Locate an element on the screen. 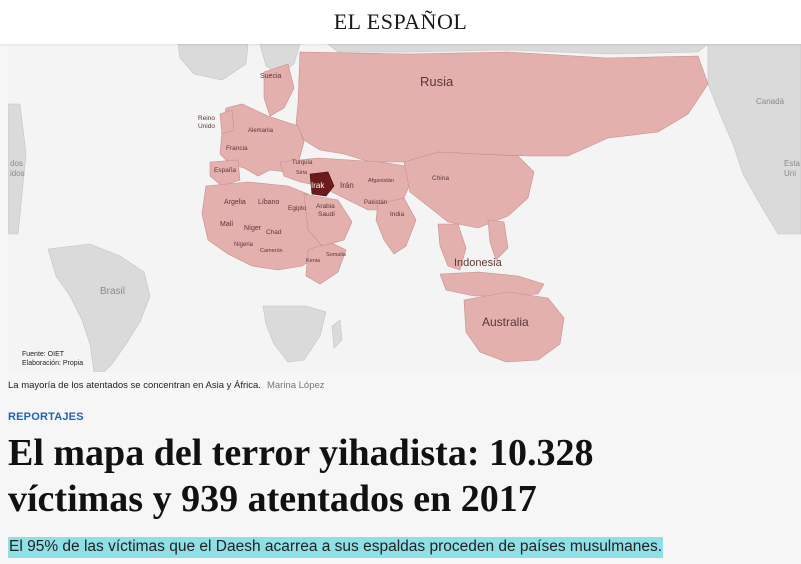 The height and width of the screenshot is (564, 801). label-reino-unido-2: Unido is located at coordinates (206, 126).